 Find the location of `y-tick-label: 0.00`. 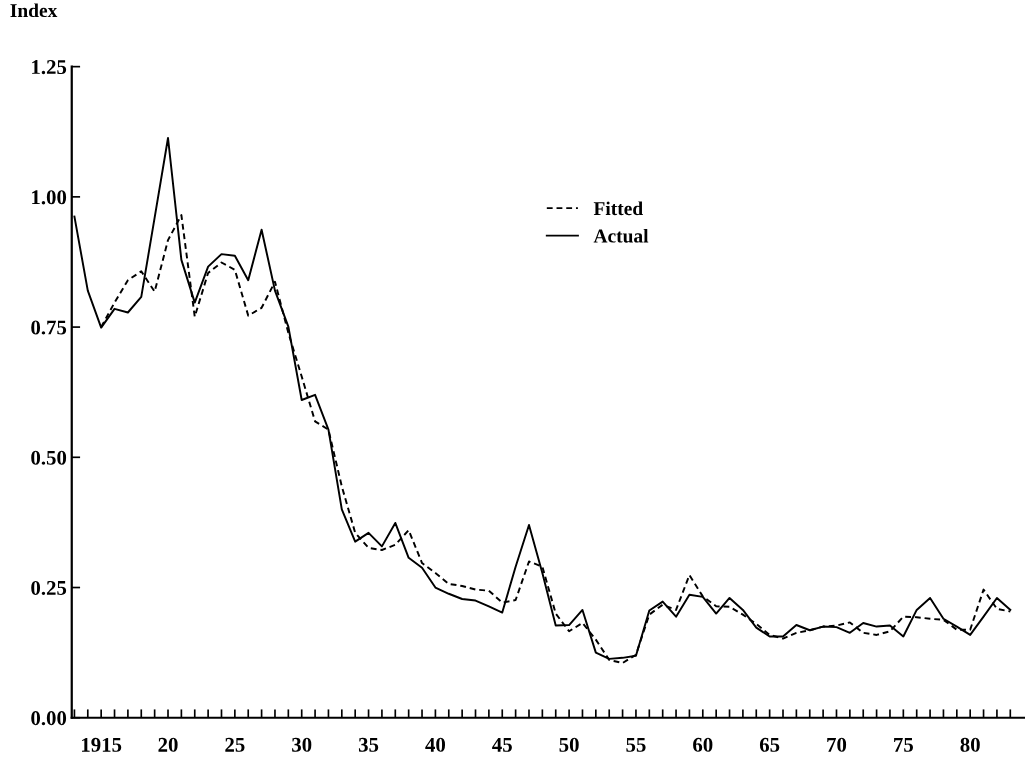

y-tick-label: 0.00 is located at coordinates (49, 718).